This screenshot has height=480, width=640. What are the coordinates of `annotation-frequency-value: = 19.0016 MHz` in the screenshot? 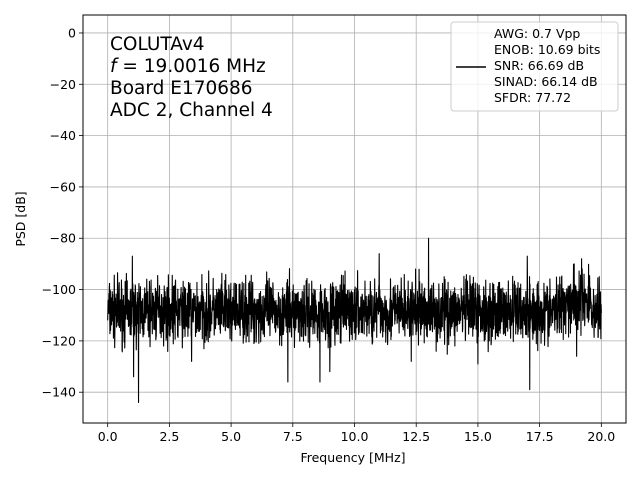 It's located at (191, 66).